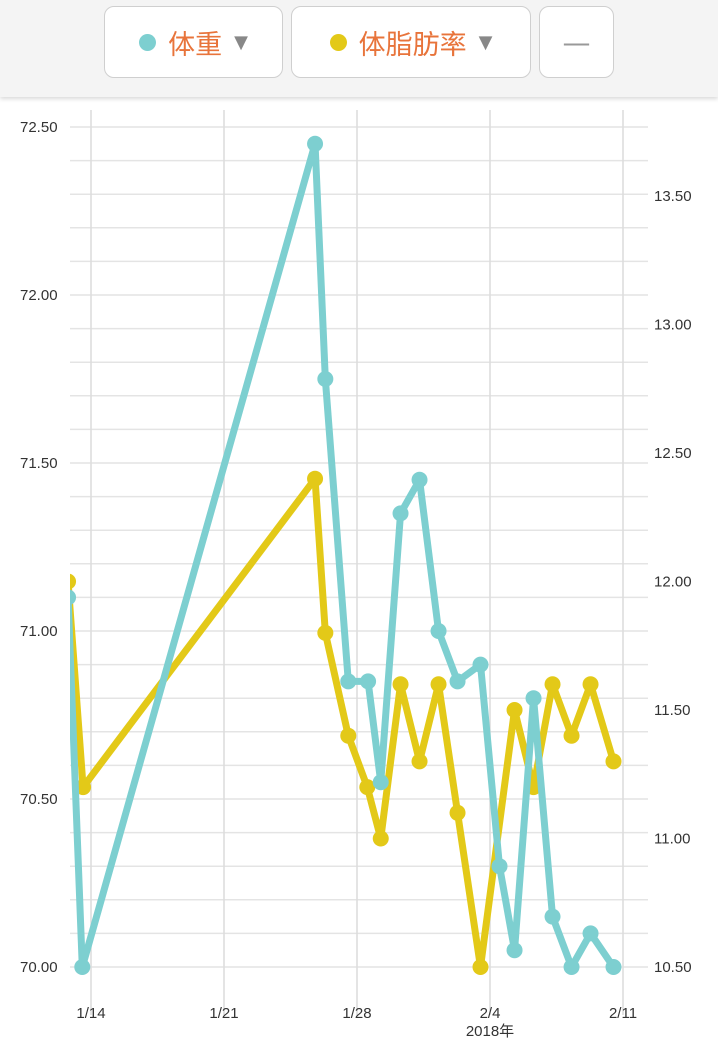  I want to click on x-tick-label: 2/4, so click(490, 1013).